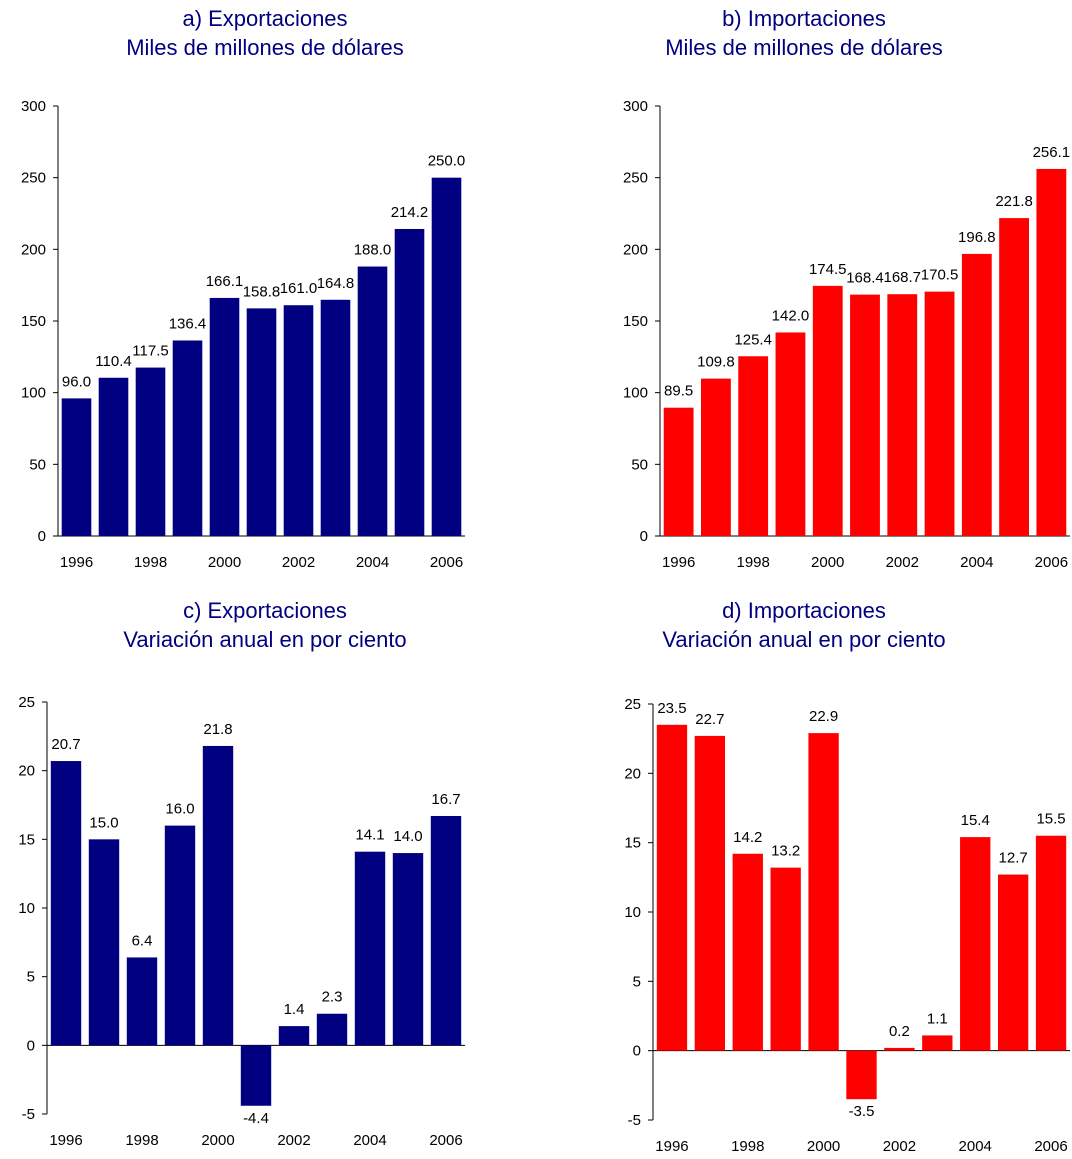 The width and height of the screenshot is (1072, 1159). I want to click on data-label: 174.5, so click(828, 269).